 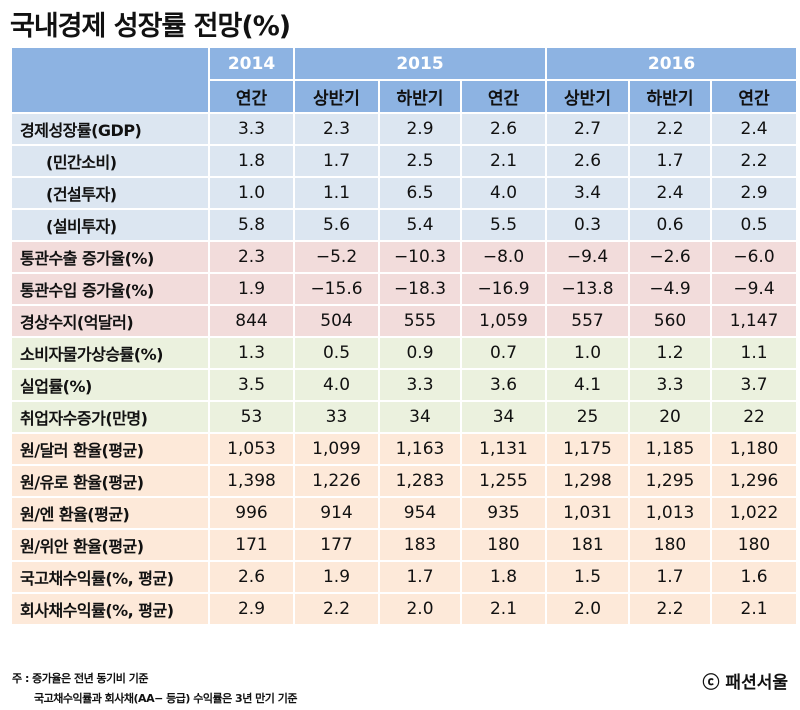 What do you see at coordinates (110, 193) in the screenshot?
I see `row-label: (건설투자)` at bounding box center [110, 193].